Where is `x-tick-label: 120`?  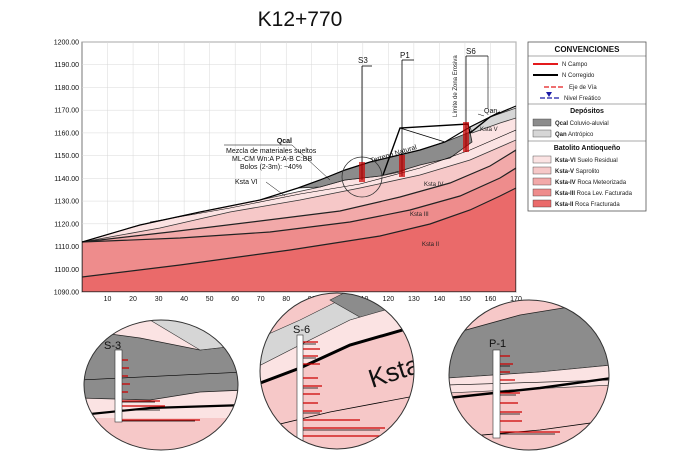 x-tick-label: 120 is located at coordinates (389, 299).